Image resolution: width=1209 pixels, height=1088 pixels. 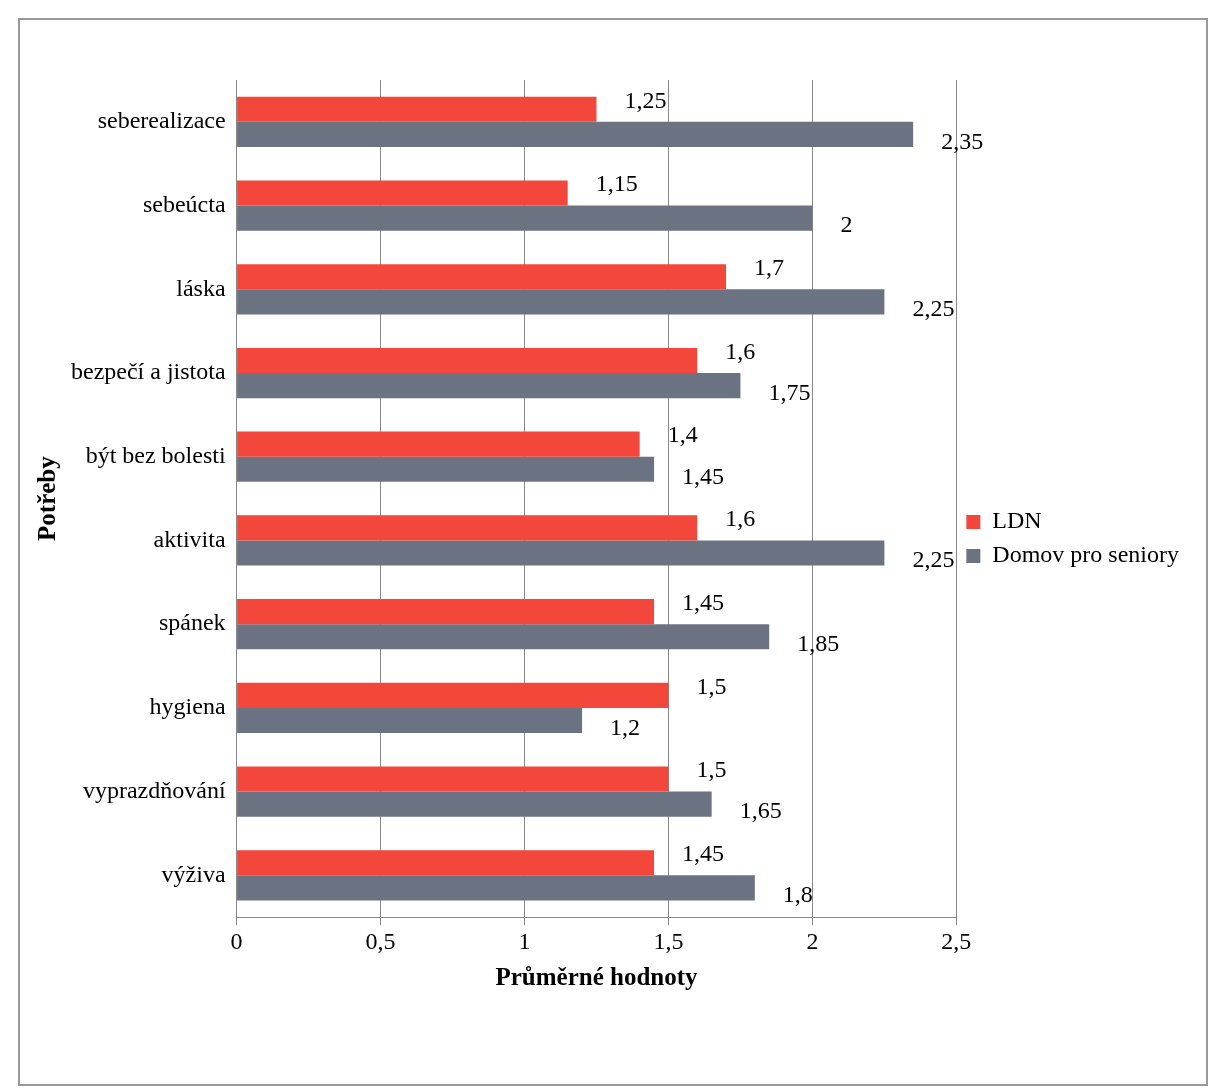 I want to click on data-label: 1,25, so click(x=645, y=99).